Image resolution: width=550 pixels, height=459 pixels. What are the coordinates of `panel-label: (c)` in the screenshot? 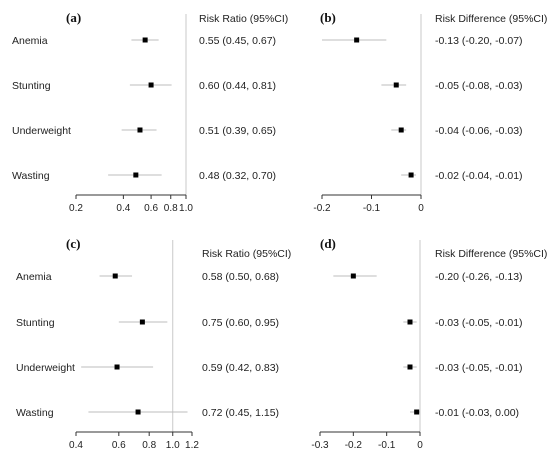 It's located at (73, 243).